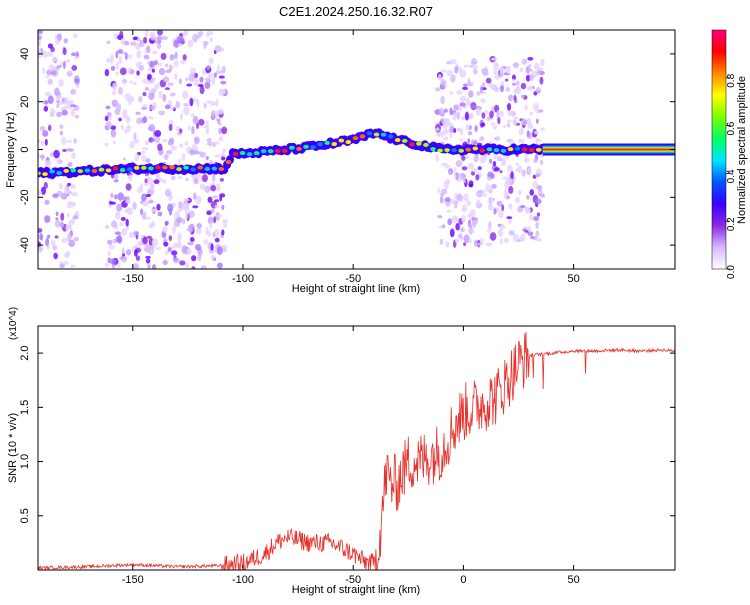 The height and width of the screenshot is (605, 750). What do you see at coordinates (25, 407) in the screenshot?
I see `snr-y-tick-label: 1.5` at bounding box center [25, 407].